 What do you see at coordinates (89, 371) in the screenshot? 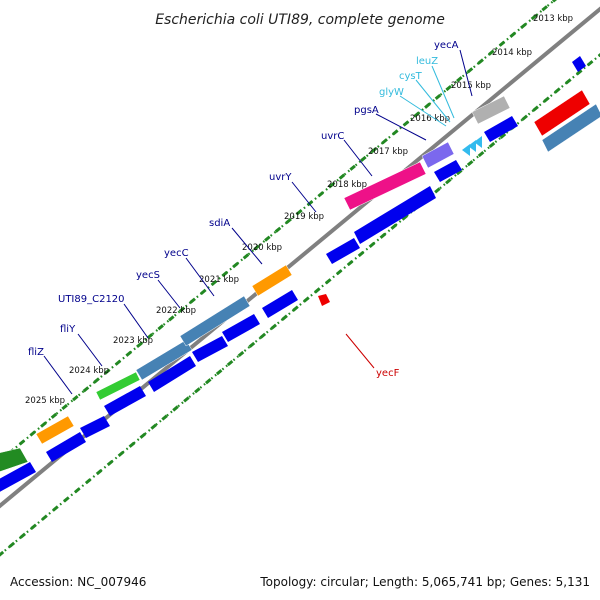
I see `kbp-tick-label: 2024 kbp` at bounding box center [89, 371].